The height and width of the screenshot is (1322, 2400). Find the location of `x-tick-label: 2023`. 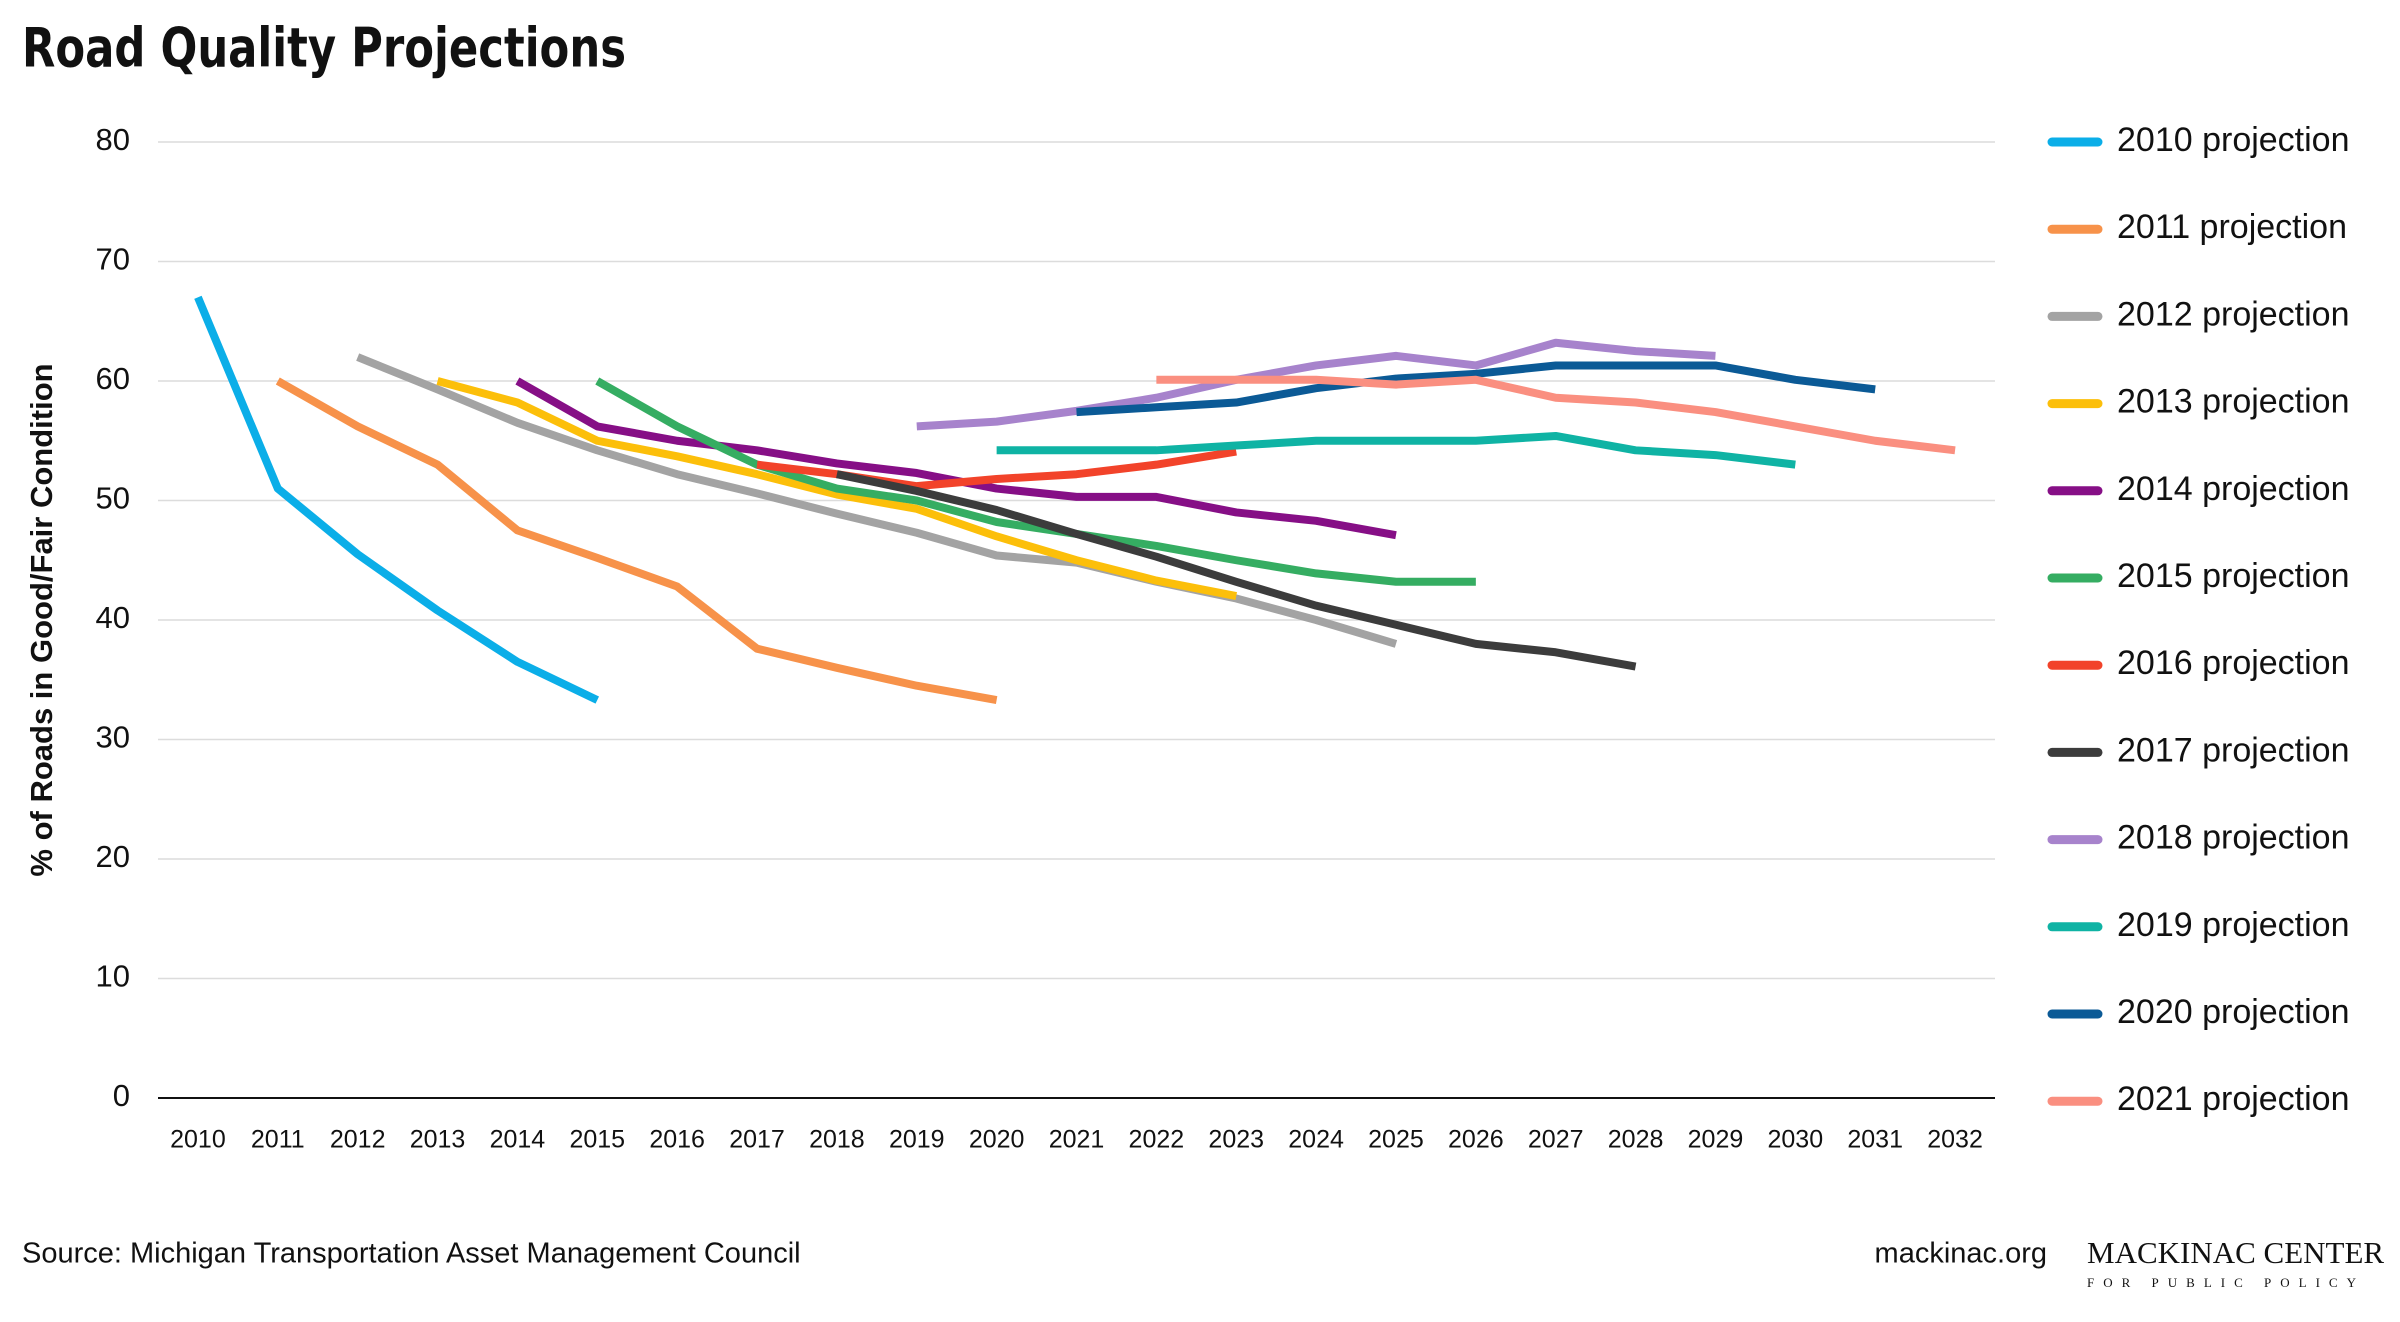

x-tick-label: 2023 is located at coordinates (1236, 1140).